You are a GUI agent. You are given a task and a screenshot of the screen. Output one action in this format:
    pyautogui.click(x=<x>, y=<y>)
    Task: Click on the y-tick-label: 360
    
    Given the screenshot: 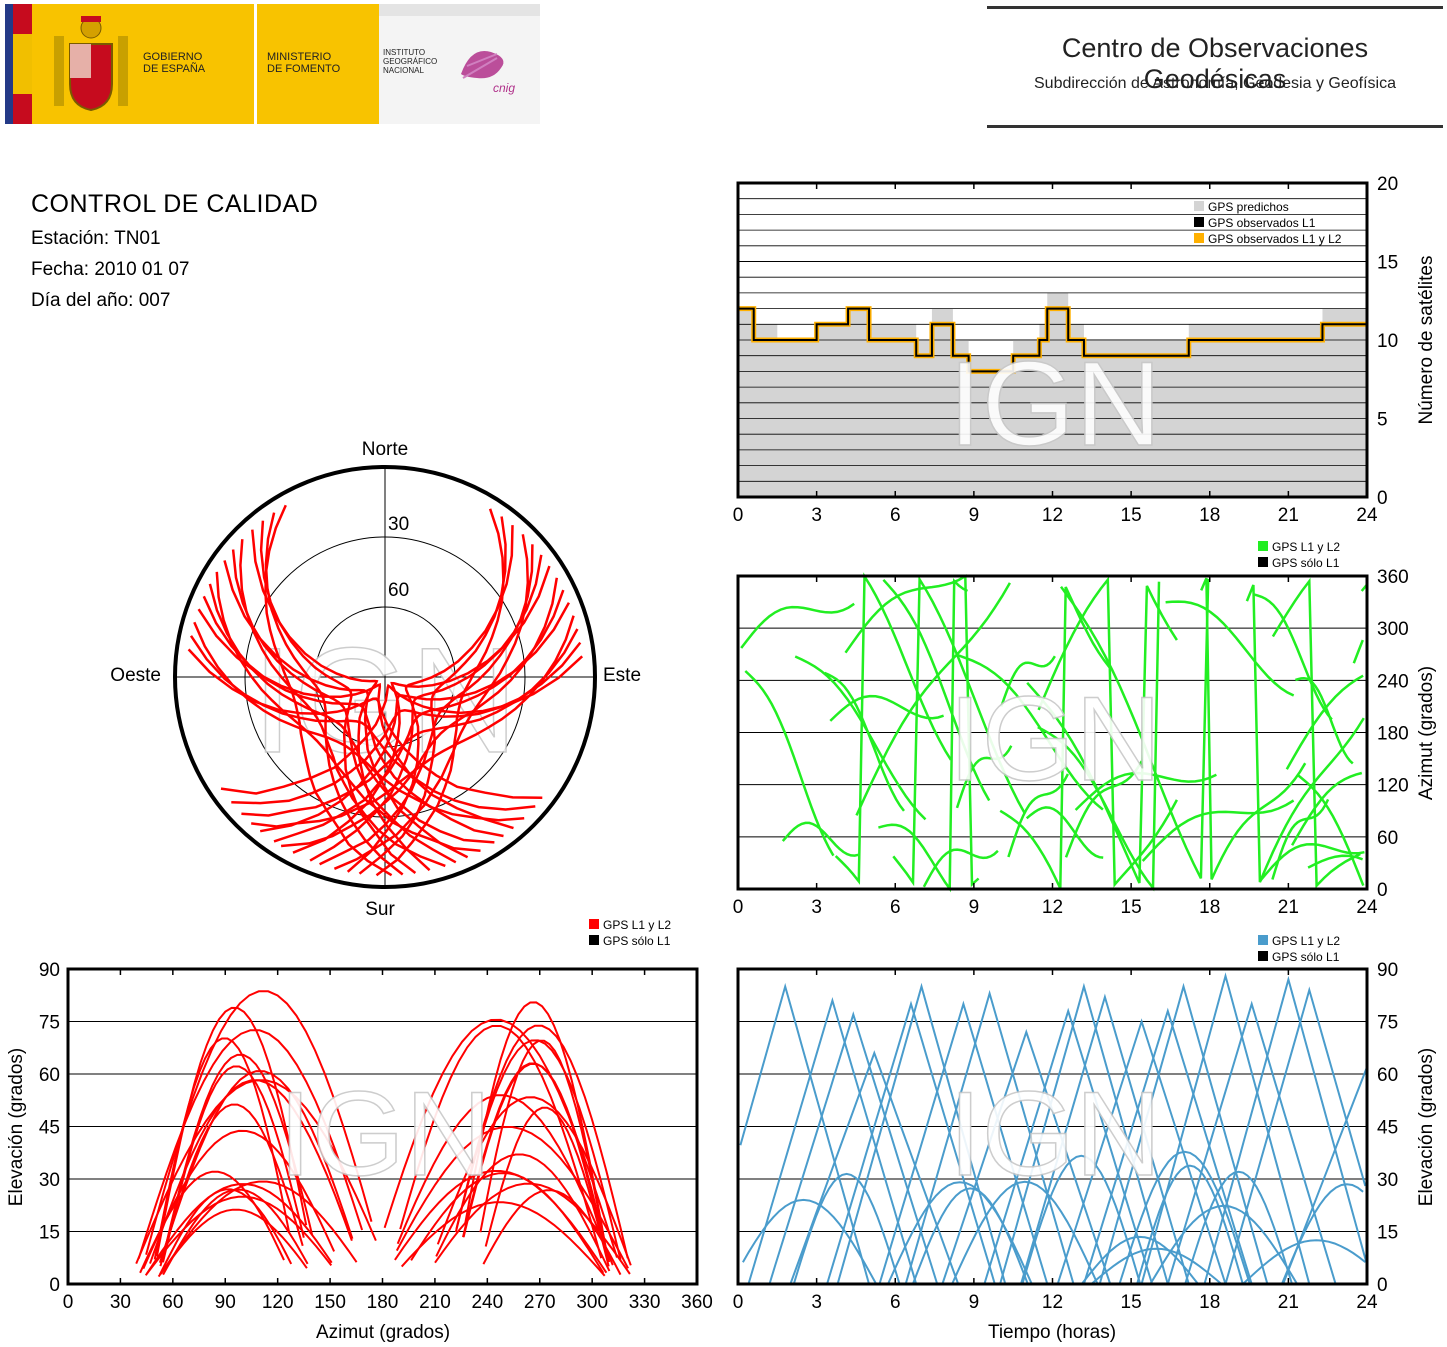 What is the action you would take?
    pyautogui.click(x=1393, y=577)
    